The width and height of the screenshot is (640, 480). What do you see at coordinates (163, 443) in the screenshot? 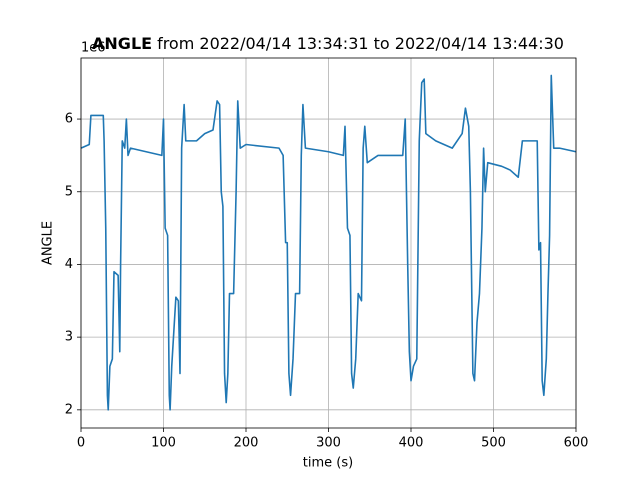
I see `x-tick-label: 100` at bounding box center [163, 443].